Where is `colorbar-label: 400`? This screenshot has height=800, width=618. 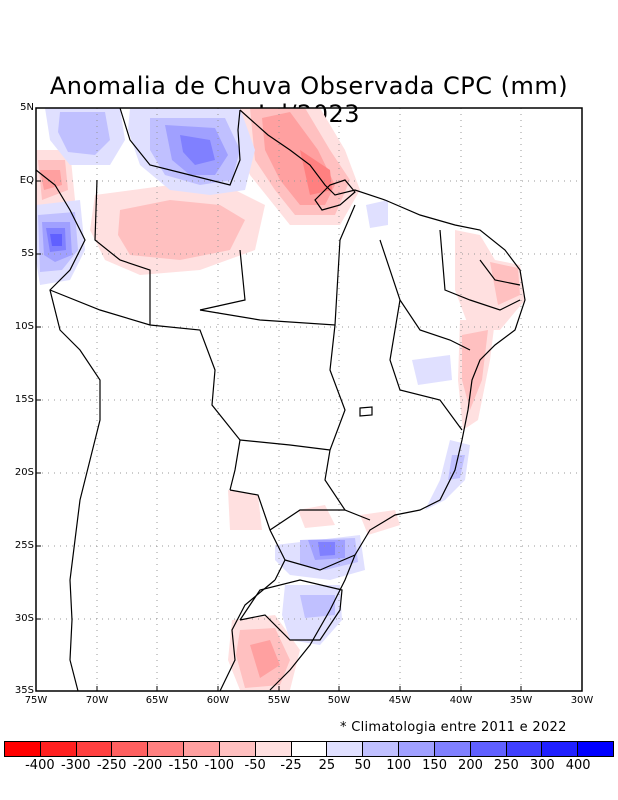
colorbar-label: 400 is located at coordinates (578, 765).